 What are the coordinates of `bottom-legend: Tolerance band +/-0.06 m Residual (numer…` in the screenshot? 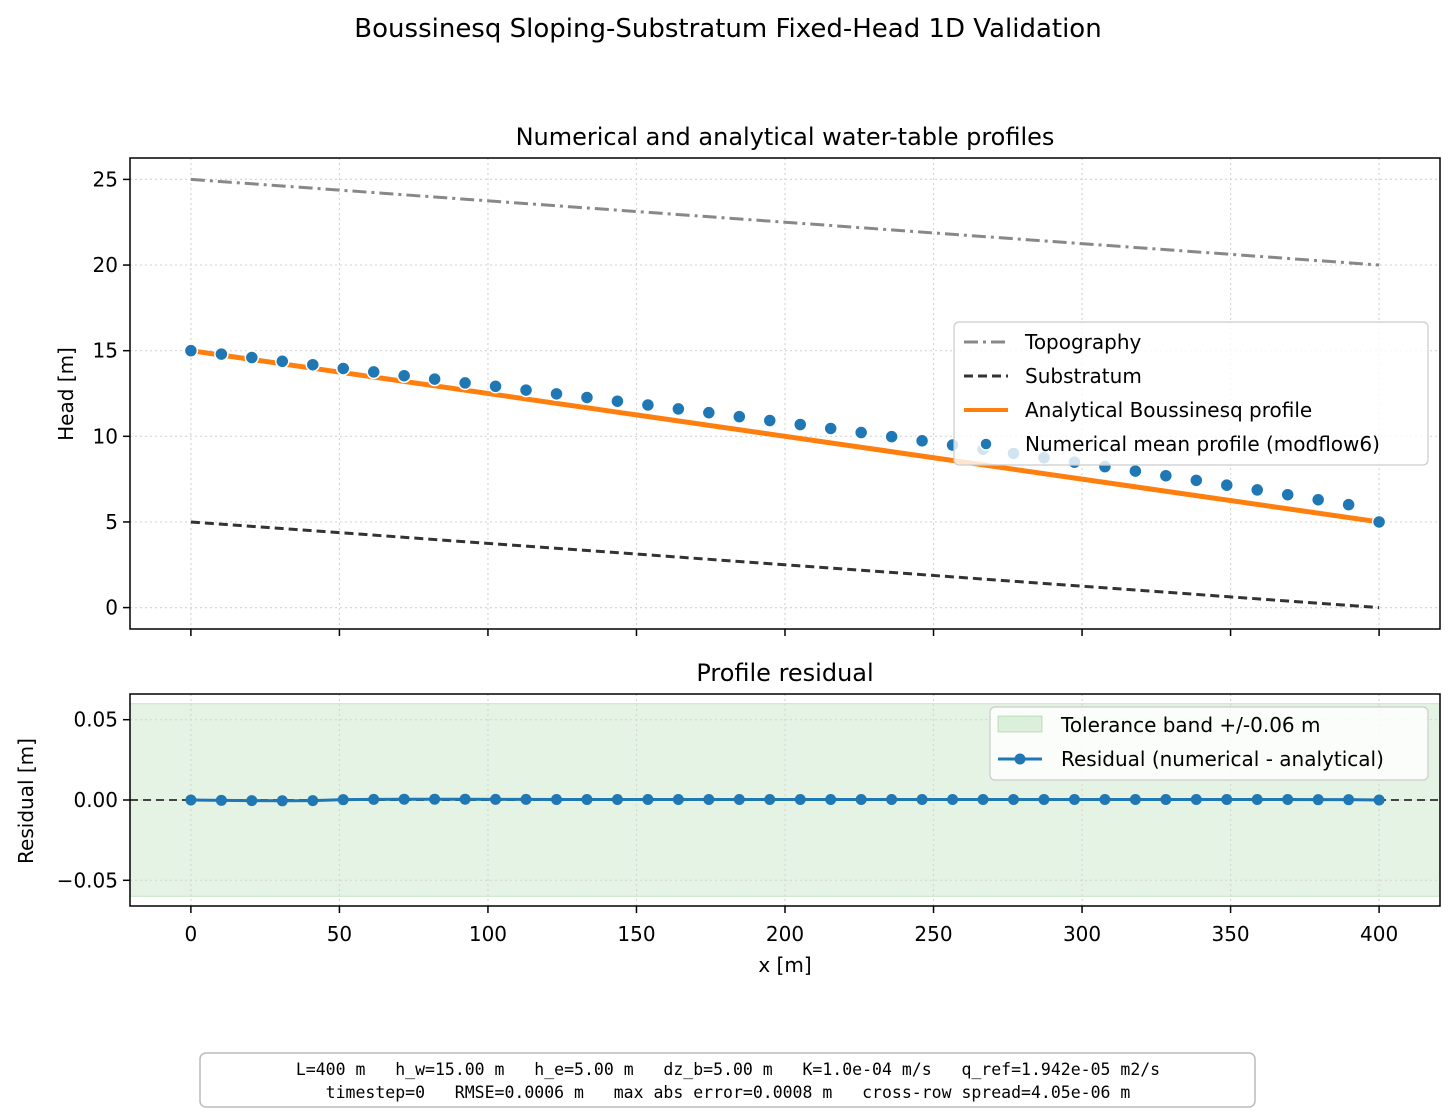 It's located at (1209, 743).